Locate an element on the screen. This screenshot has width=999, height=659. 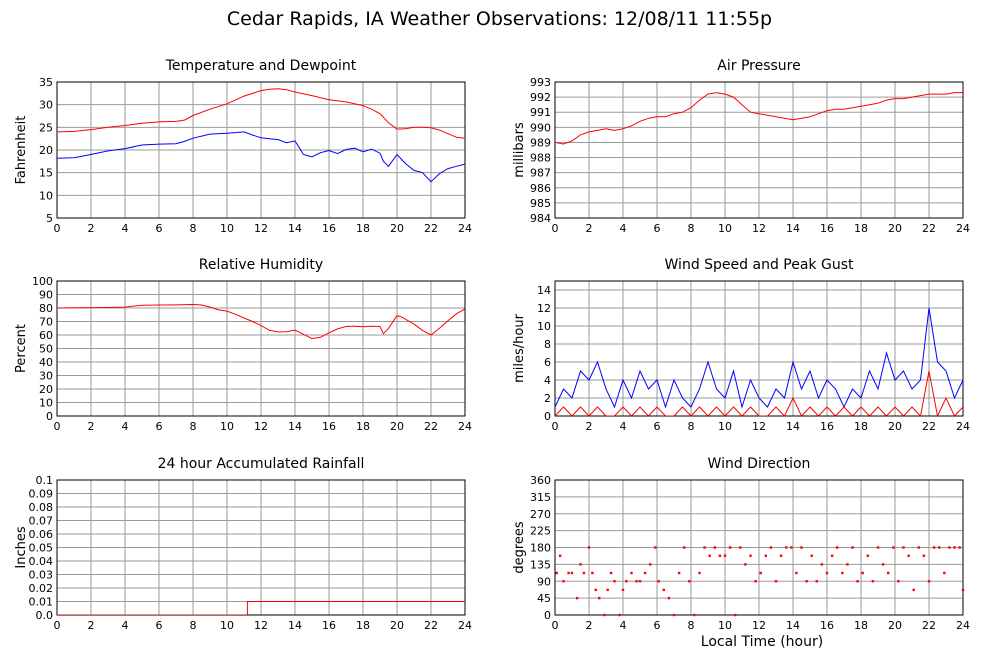
y-tick-label: 986 is located at coordinates (540, 188).